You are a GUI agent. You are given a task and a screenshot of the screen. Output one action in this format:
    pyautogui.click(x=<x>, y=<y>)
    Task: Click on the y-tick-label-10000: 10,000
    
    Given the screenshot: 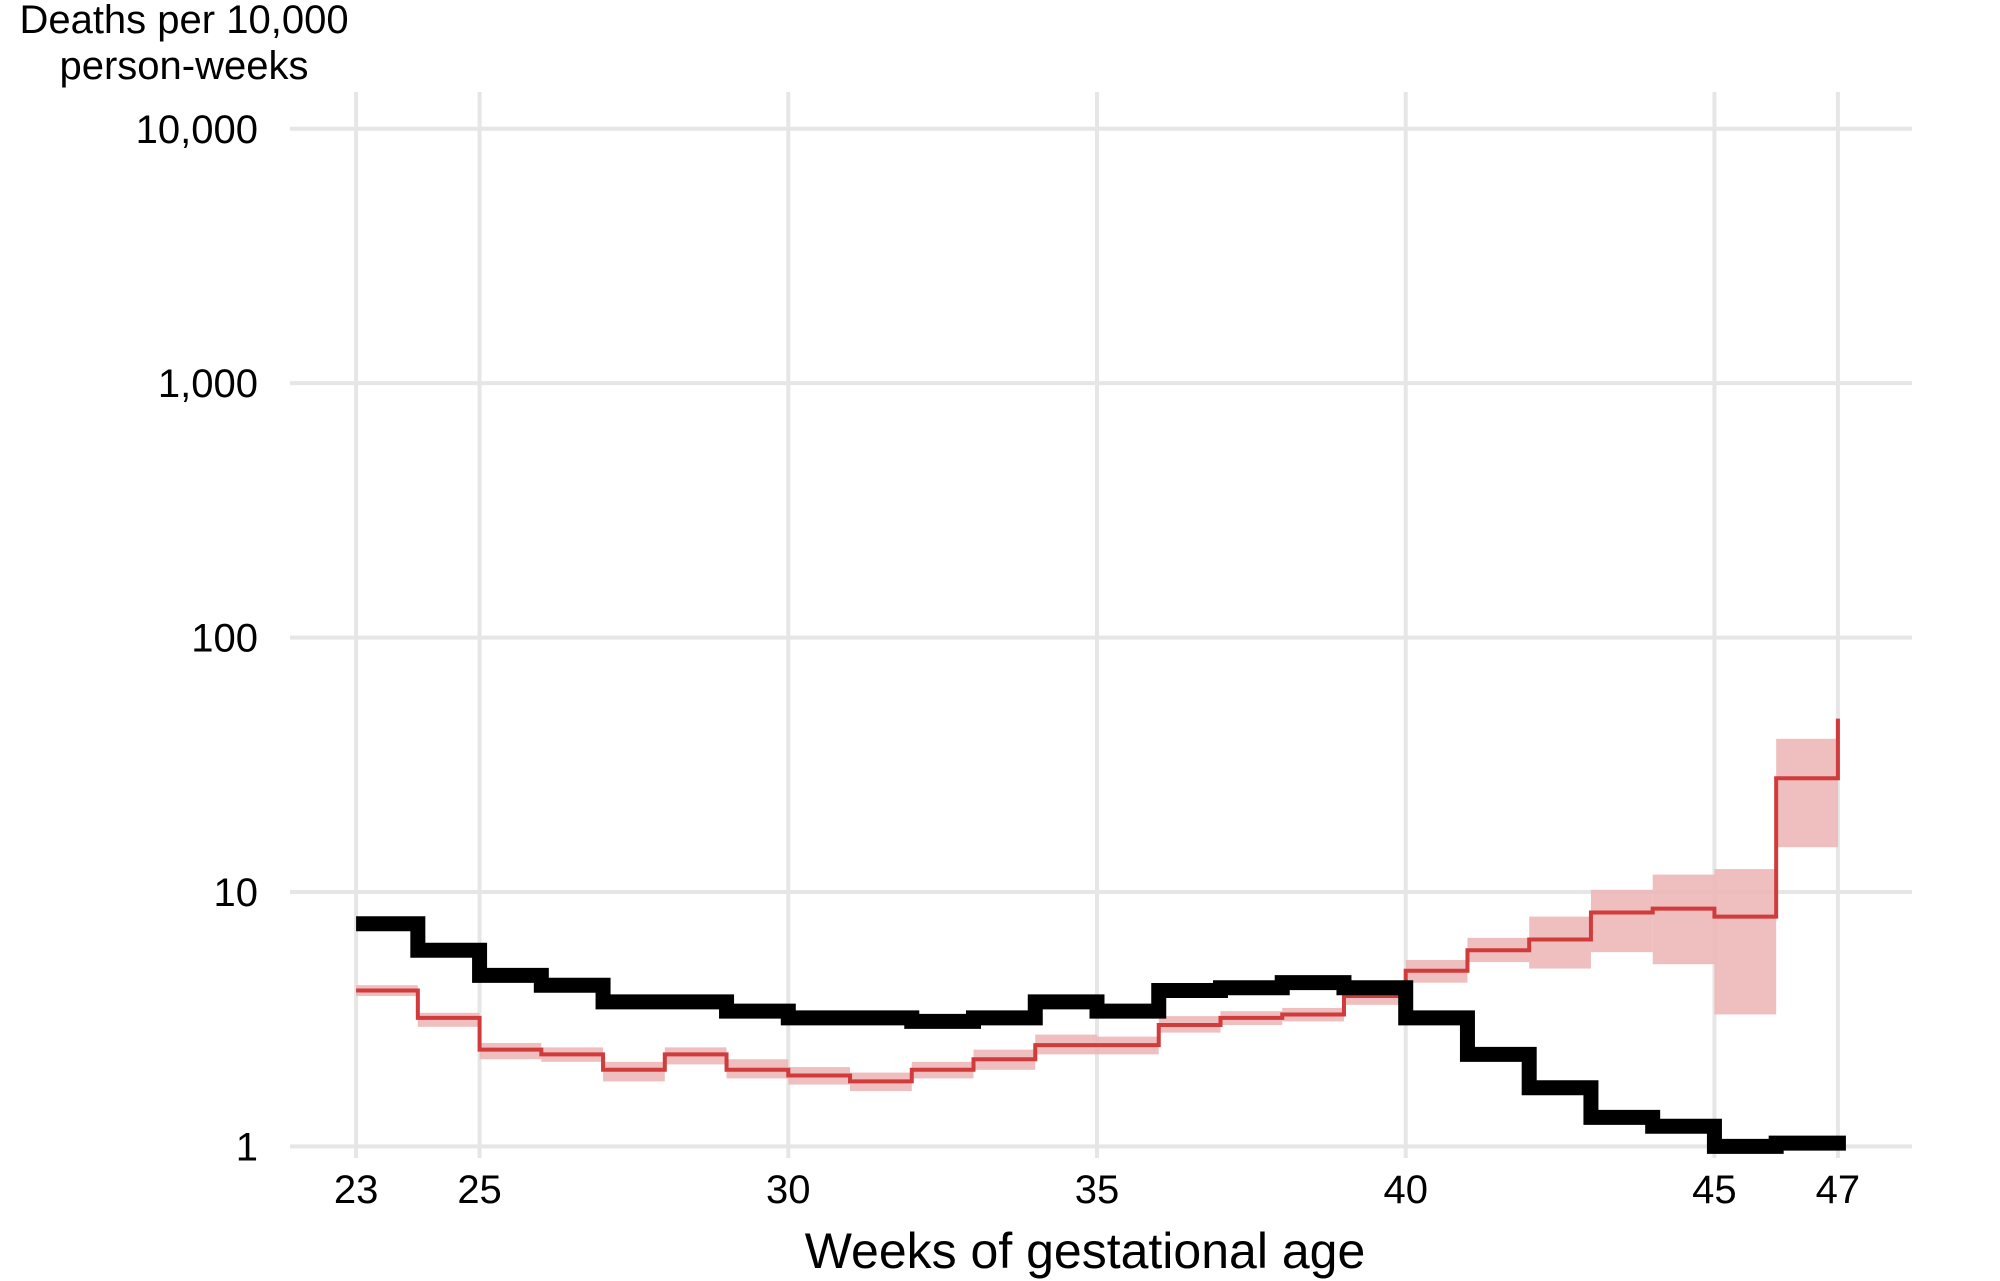 What is the action you would take?
    pyautogui.click(x=197, y=130)
    